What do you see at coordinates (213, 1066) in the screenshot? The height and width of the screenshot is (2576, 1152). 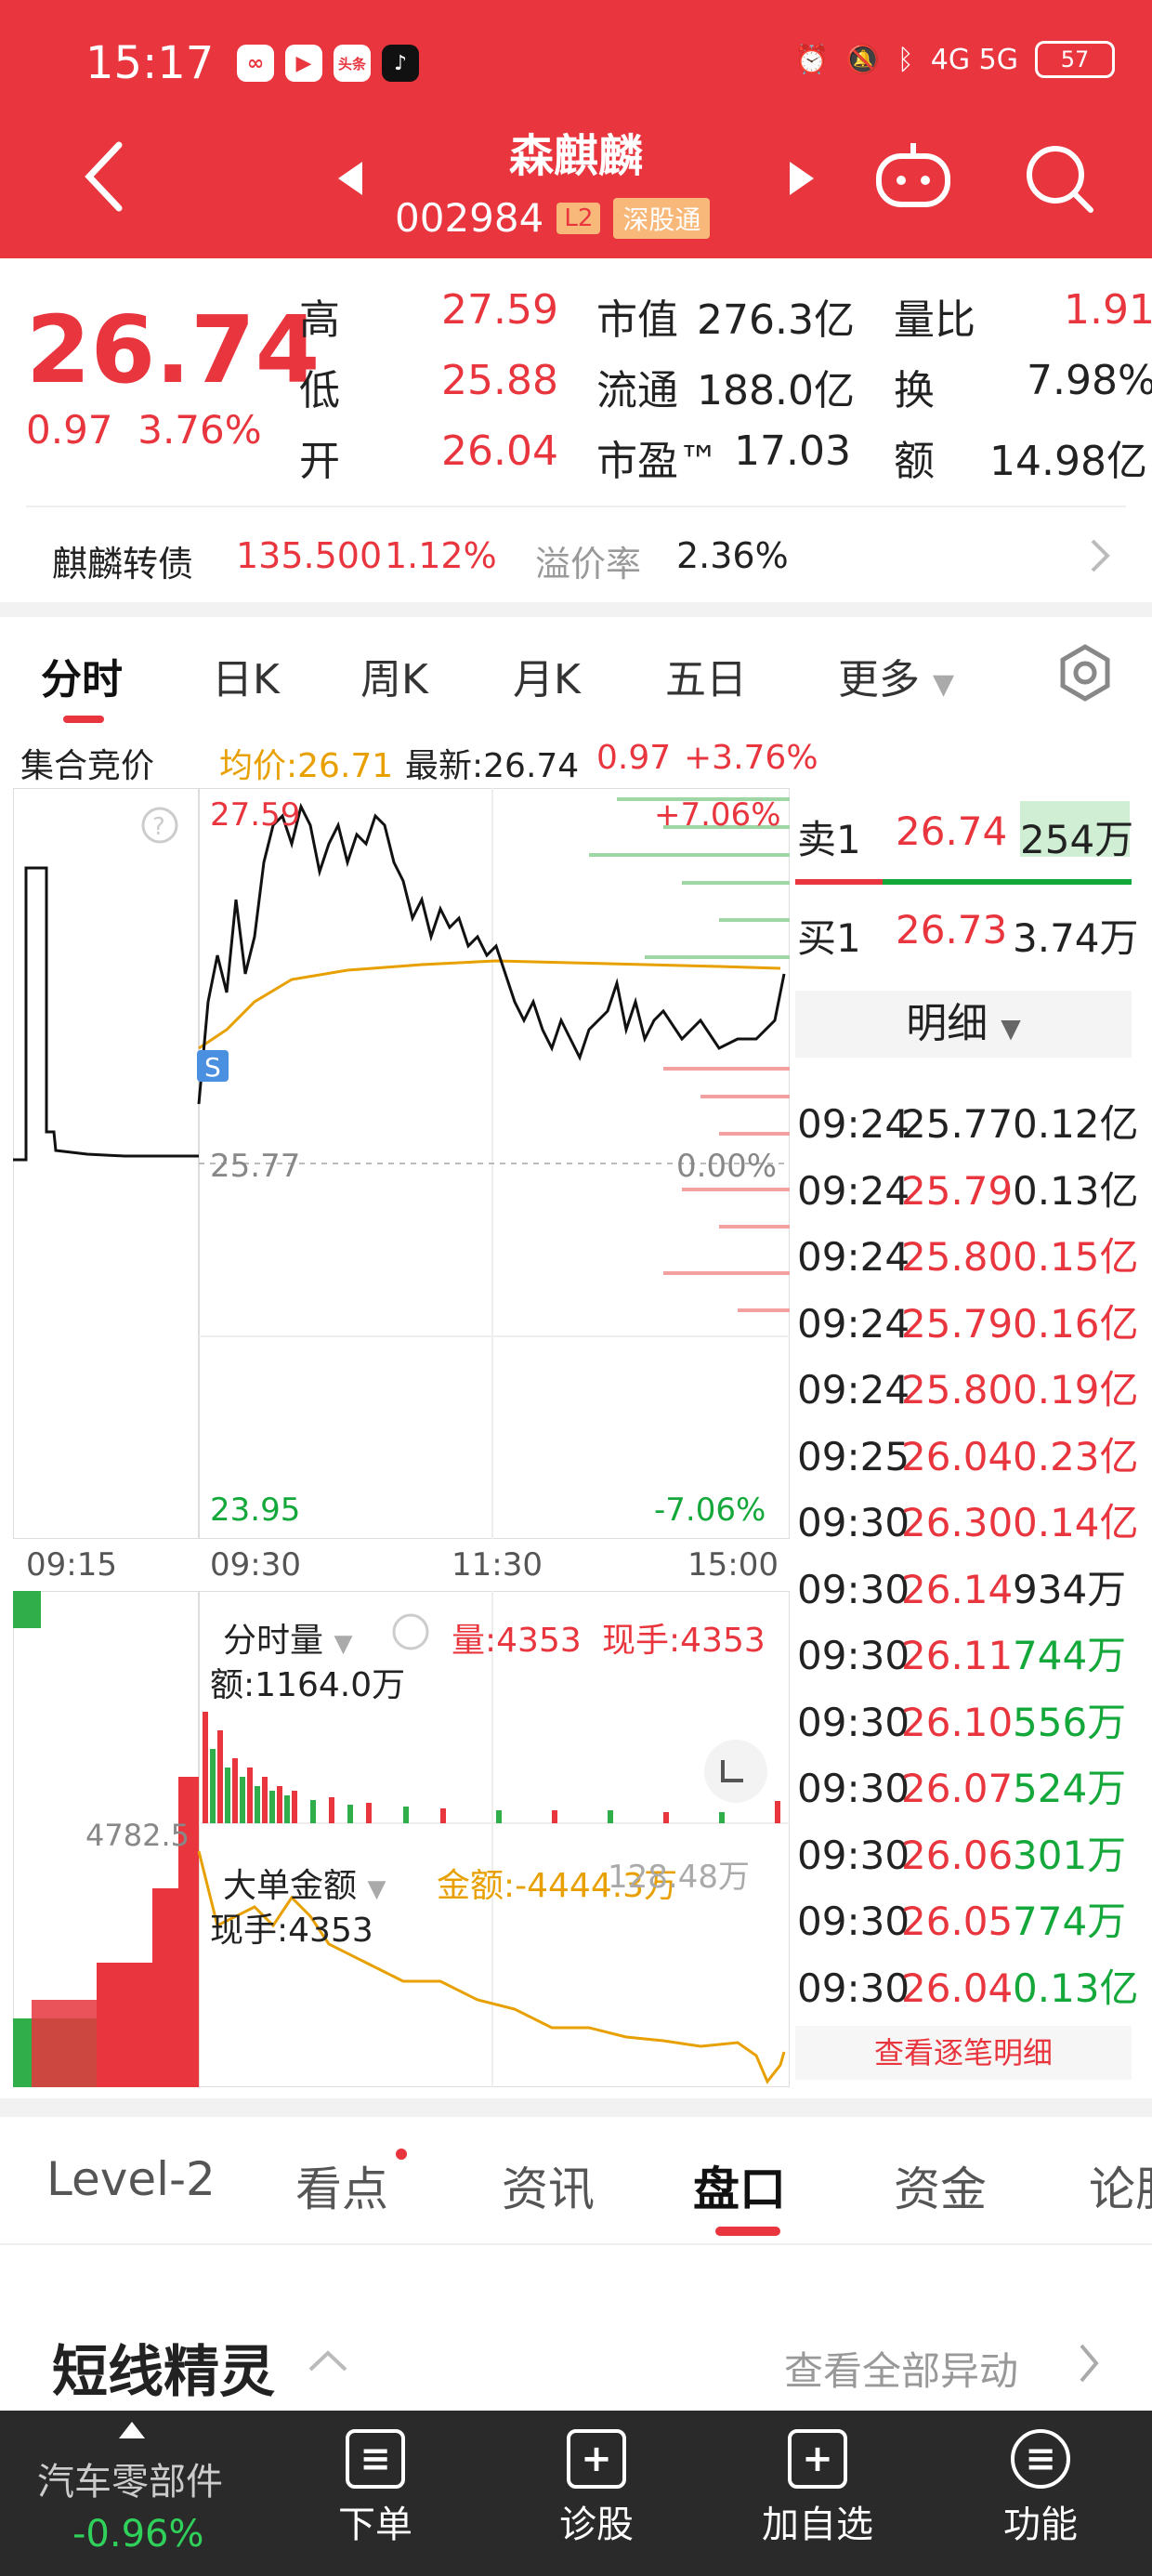 I see `signal-marker` at bounding box center [213, 1066].